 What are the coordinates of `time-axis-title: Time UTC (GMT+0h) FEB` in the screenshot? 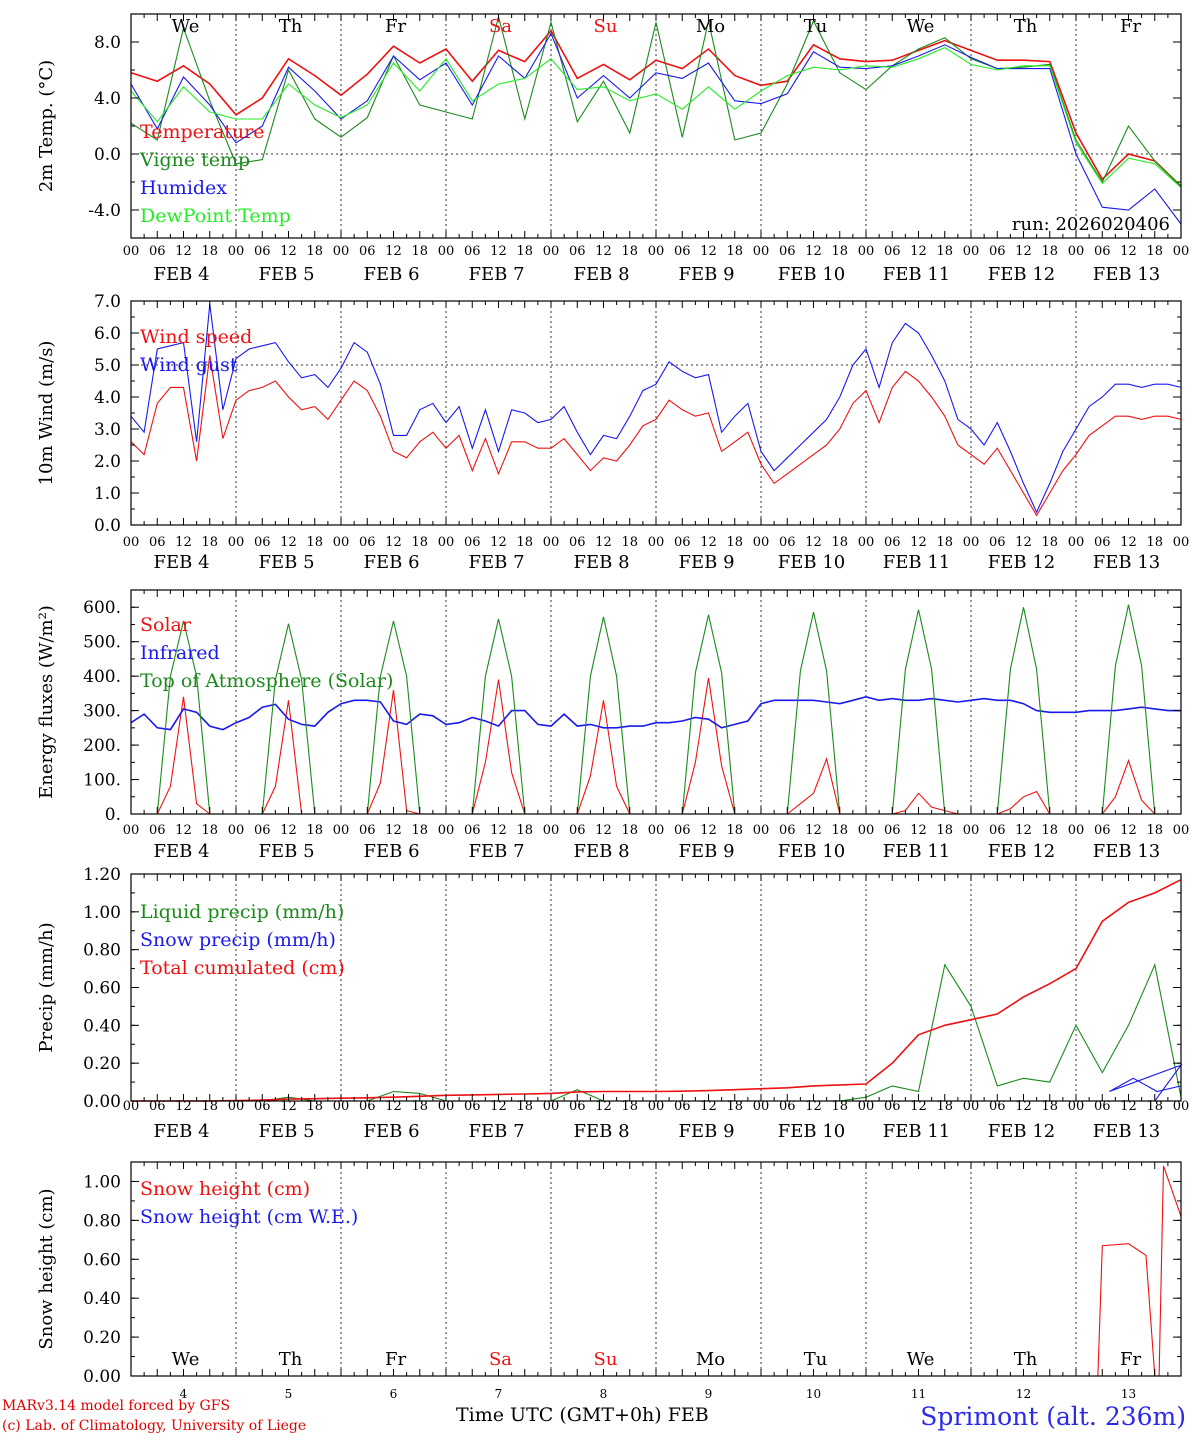 It's located at (582, 1415).